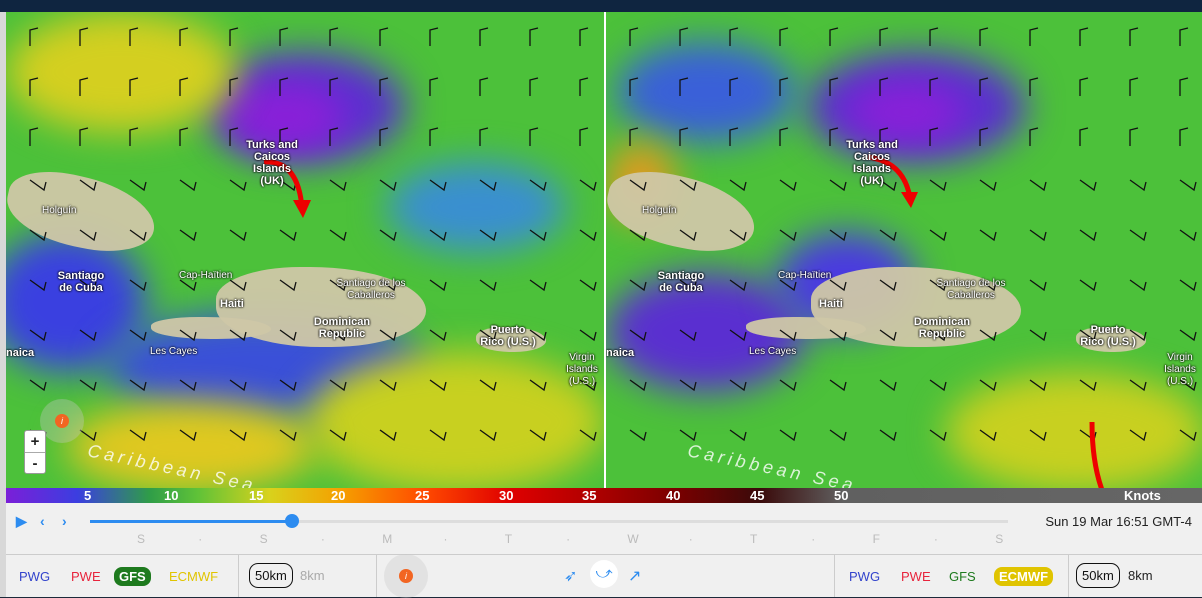 The width and height of the screenshot is (1202, 598). Describe the element at coordinates (659, 210) in the screenshot. I see `place-label: Holguín` at that location.